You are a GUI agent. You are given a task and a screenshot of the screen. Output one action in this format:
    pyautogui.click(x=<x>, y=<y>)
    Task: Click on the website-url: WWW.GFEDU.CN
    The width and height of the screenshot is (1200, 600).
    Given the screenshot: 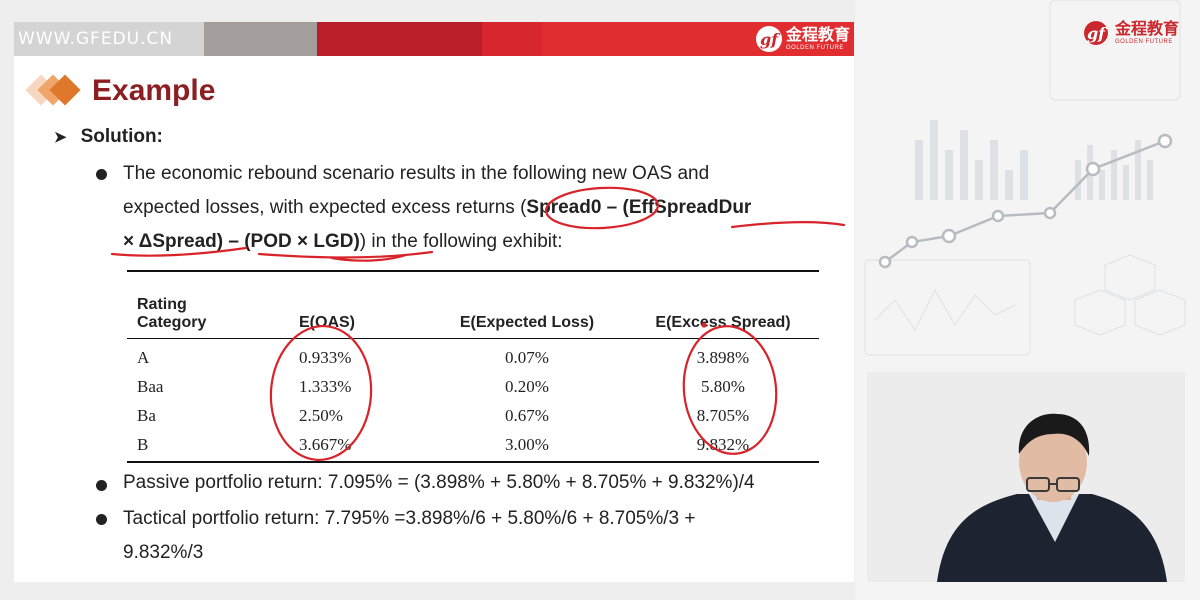 What is the action you would take?
    pyautogui.click(x=96, y=39)
    